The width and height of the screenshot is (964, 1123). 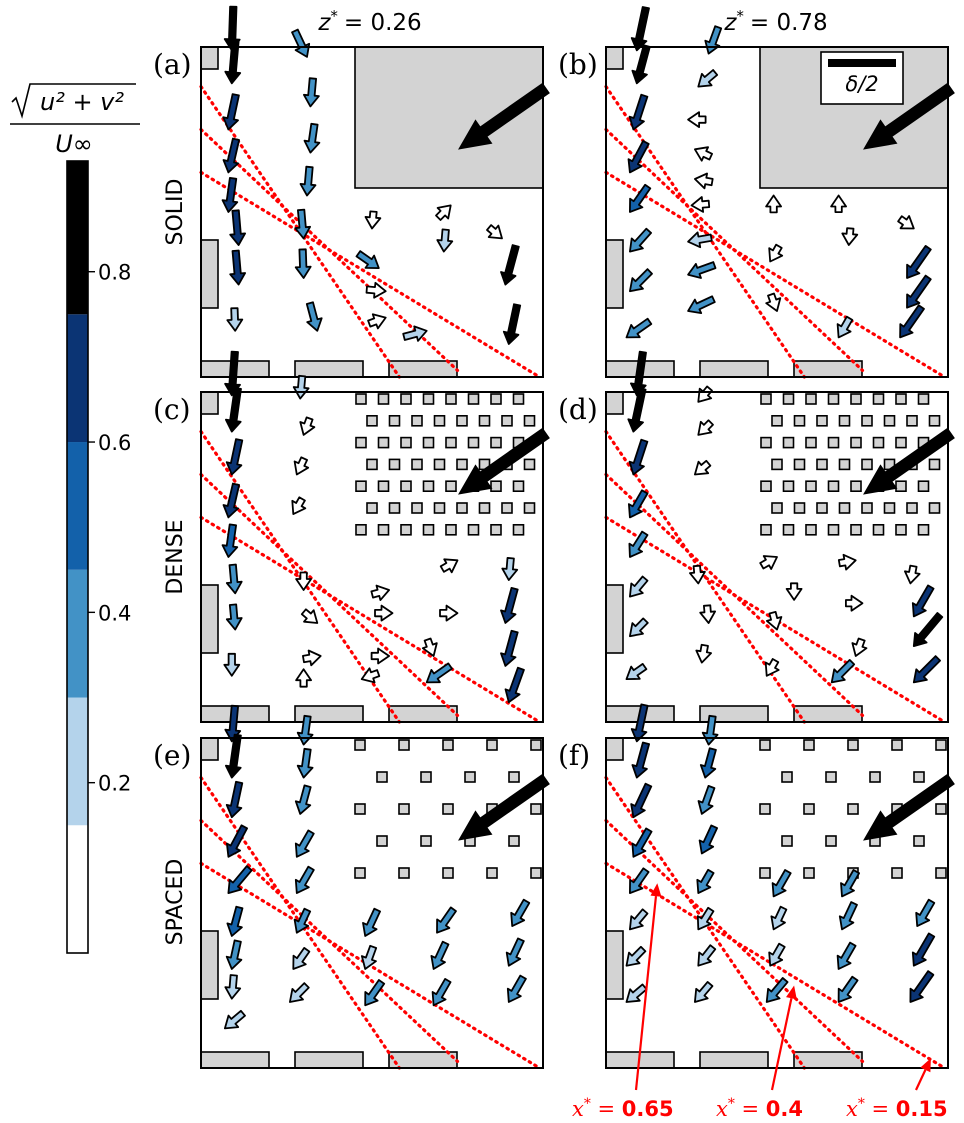 What do you see at coordinates (114, 784) in the screenshot?
I see `colorbar-tick-label: 0.2` at bounding box center [114, 784].